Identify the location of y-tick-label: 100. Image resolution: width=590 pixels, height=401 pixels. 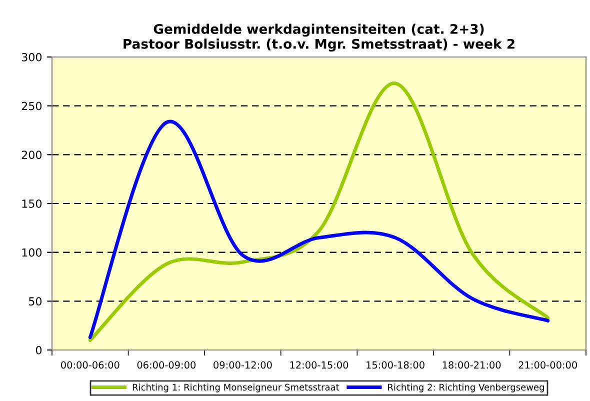
(32, 252).